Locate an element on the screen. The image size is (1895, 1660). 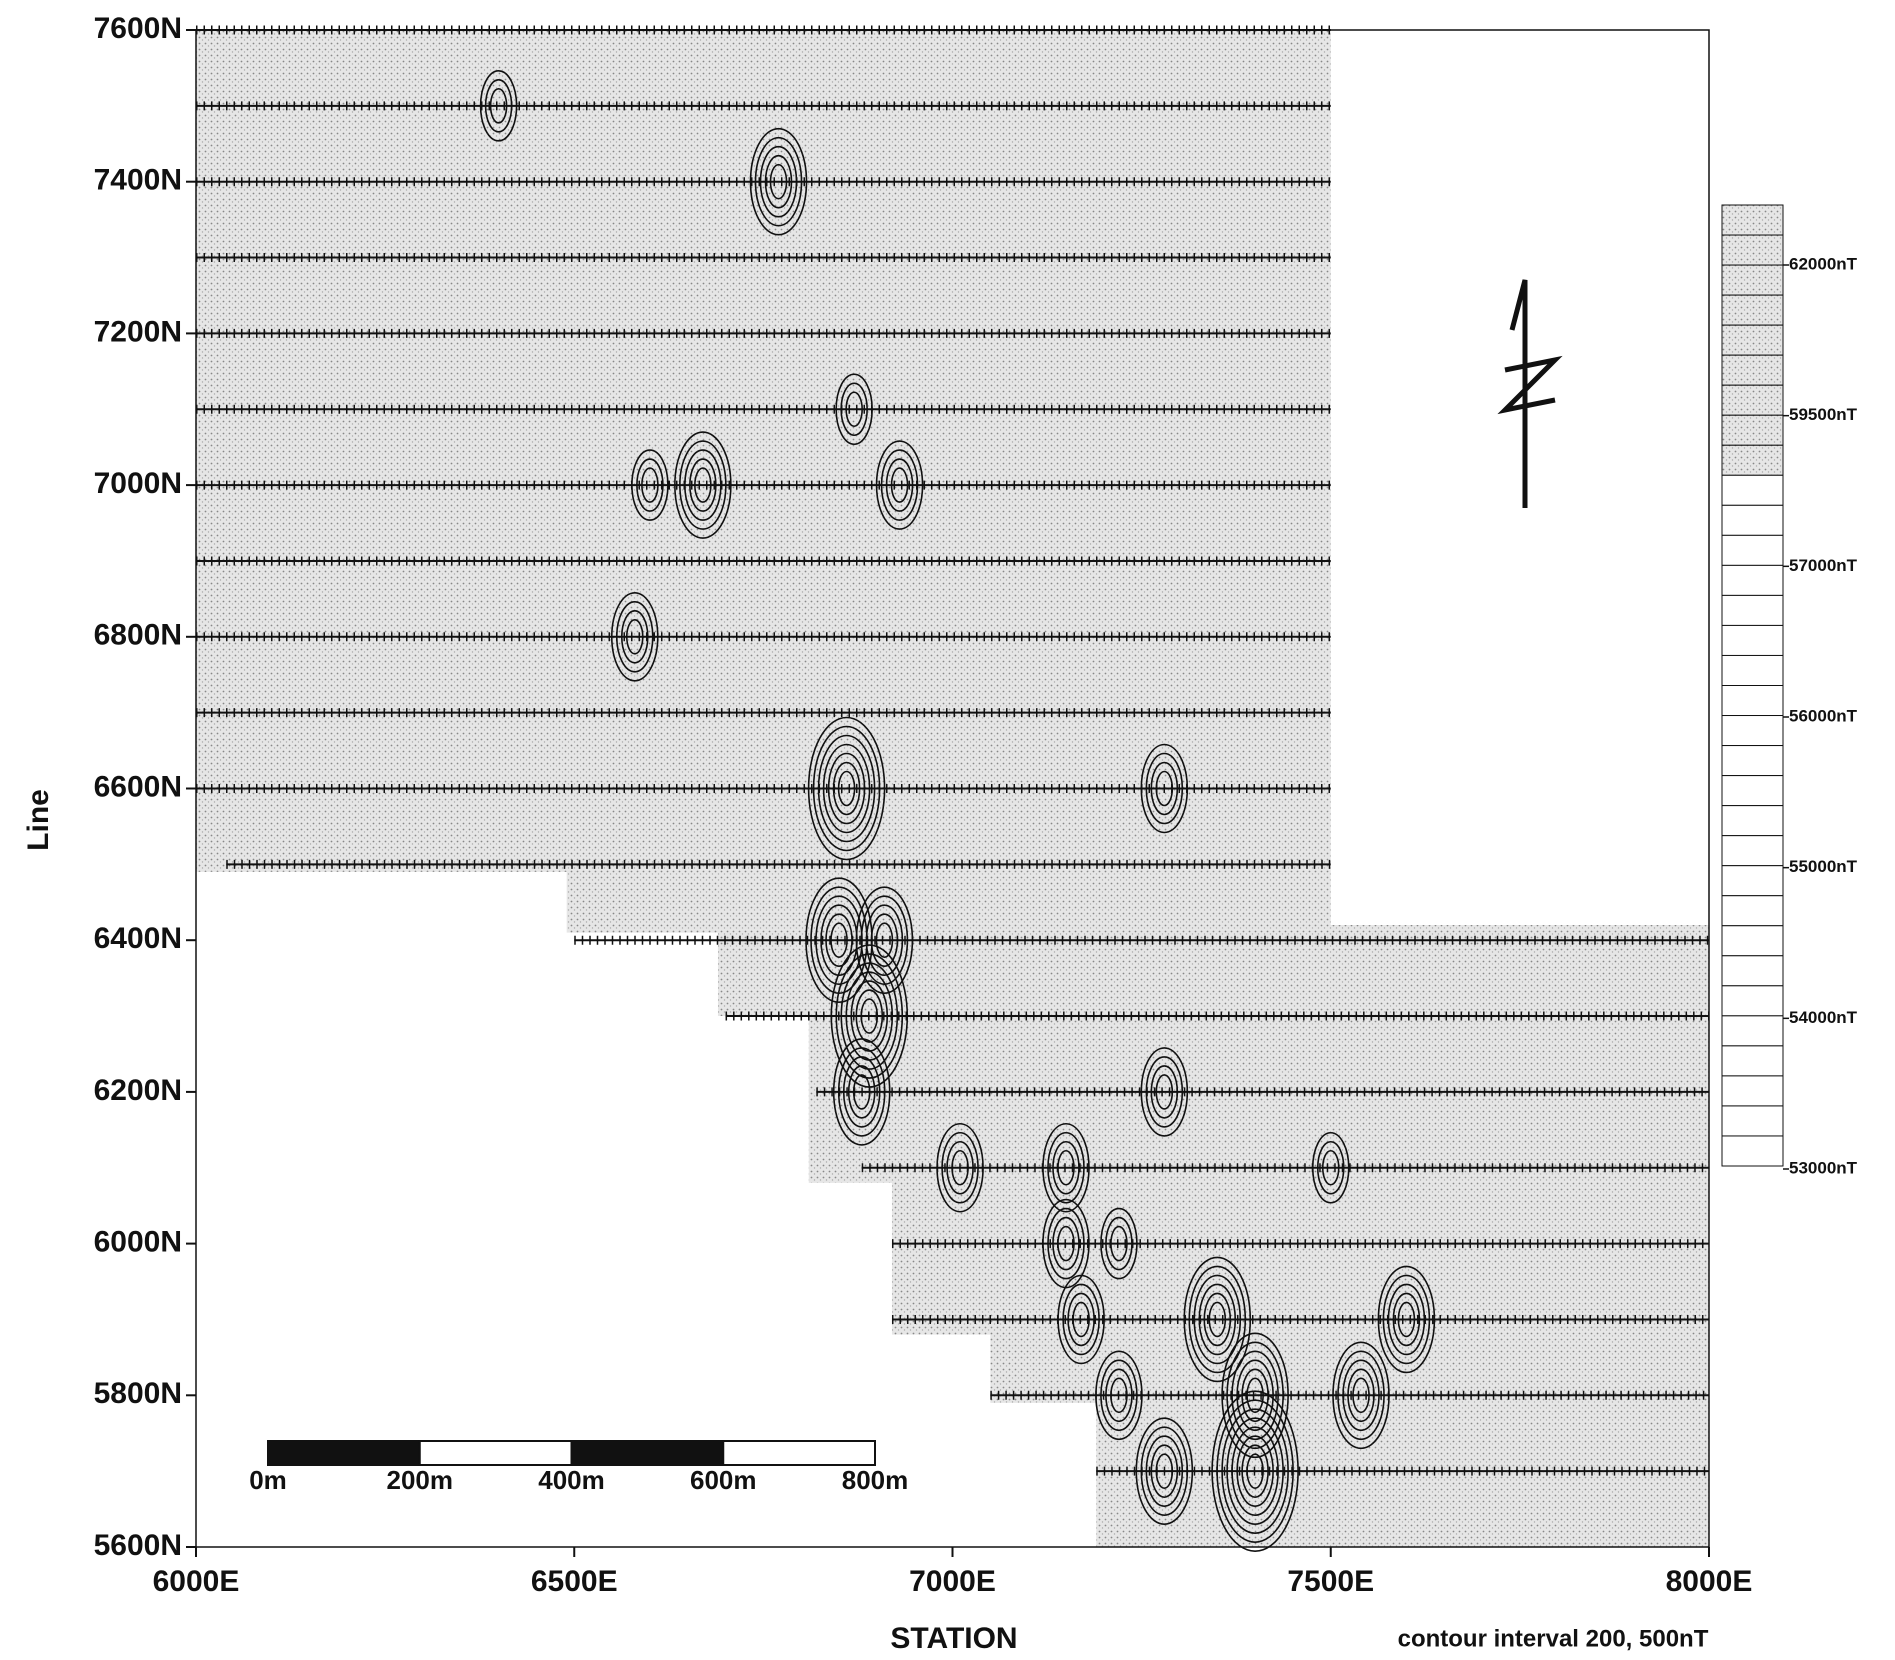
y-tick-label: 5800N is located at coordinates (138, 1393).